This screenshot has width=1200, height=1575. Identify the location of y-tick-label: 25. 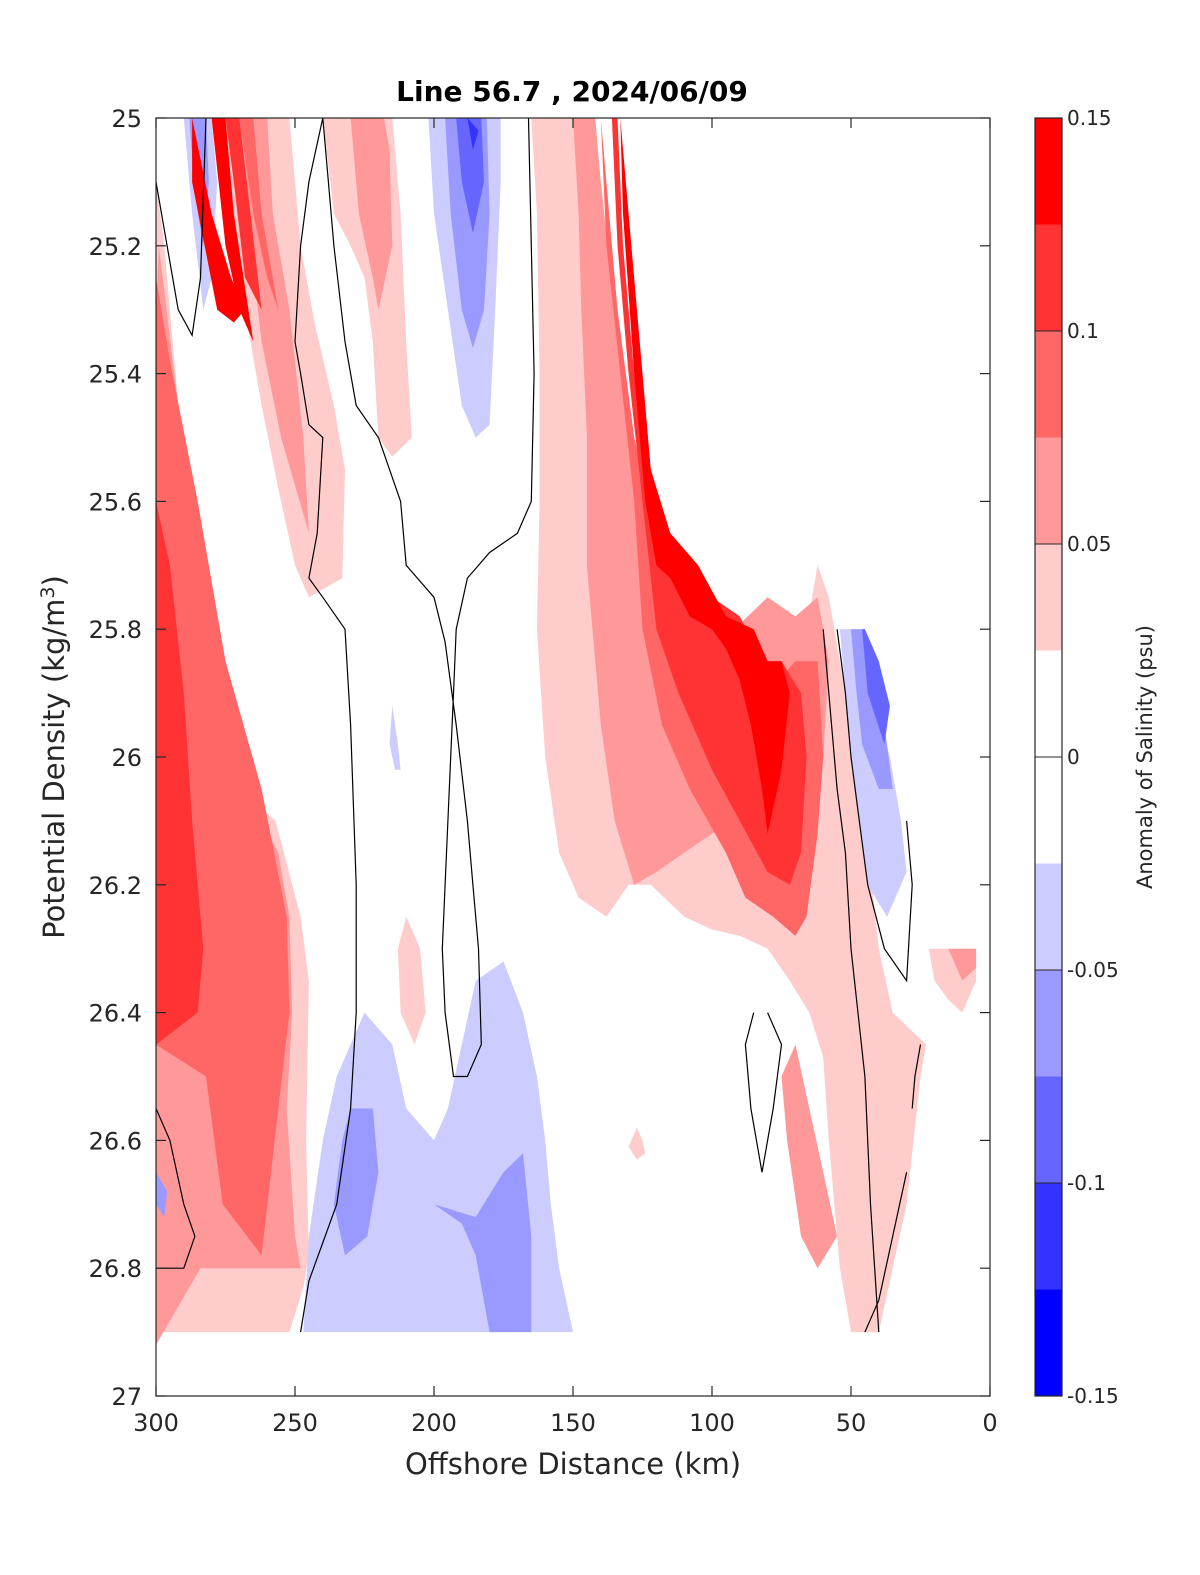
(126, 119).